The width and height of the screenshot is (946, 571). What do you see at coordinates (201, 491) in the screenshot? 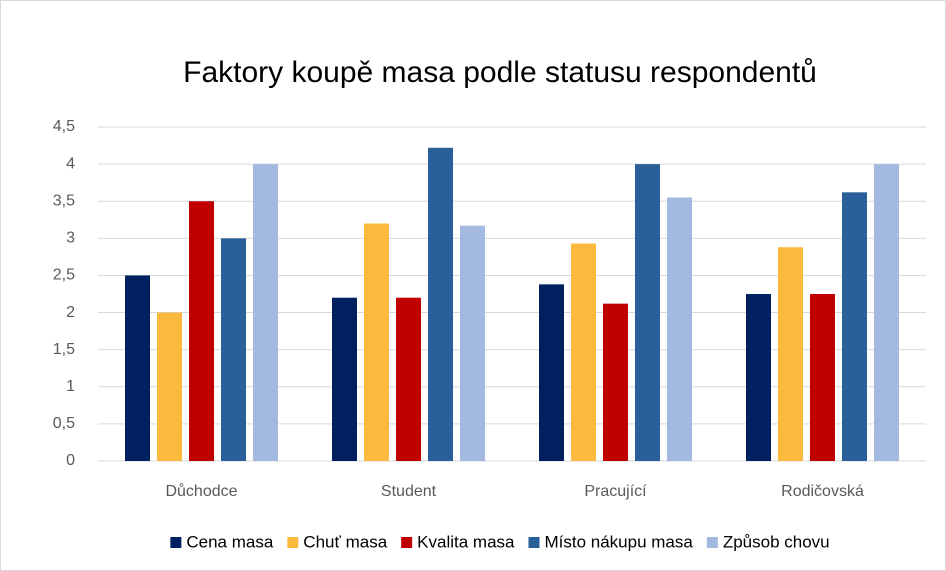
I see `x-tick-label: Důchodce` at bounding box center [201, 491].